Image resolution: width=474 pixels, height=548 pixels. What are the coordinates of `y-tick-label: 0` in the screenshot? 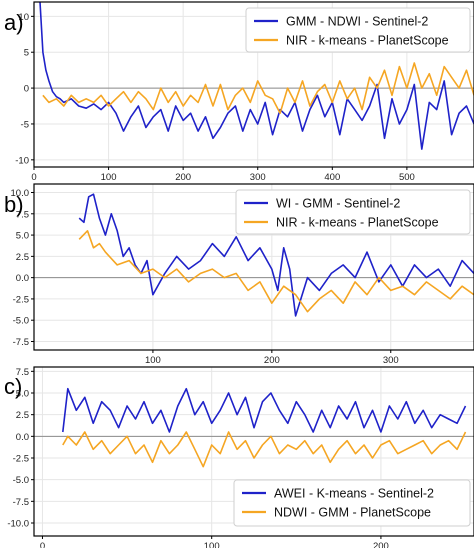 It's located at (26, 89).